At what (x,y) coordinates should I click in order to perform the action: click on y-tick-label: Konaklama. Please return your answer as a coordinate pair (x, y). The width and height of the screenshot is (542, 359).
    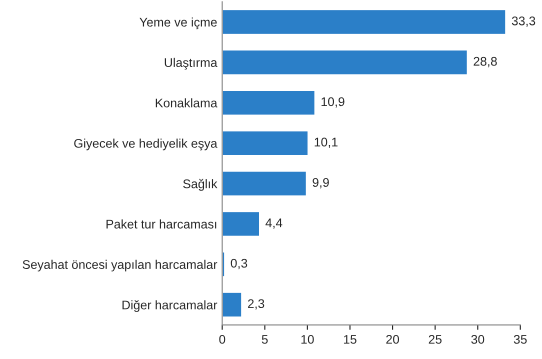
    Looking at the image, I should click on (187, 103).